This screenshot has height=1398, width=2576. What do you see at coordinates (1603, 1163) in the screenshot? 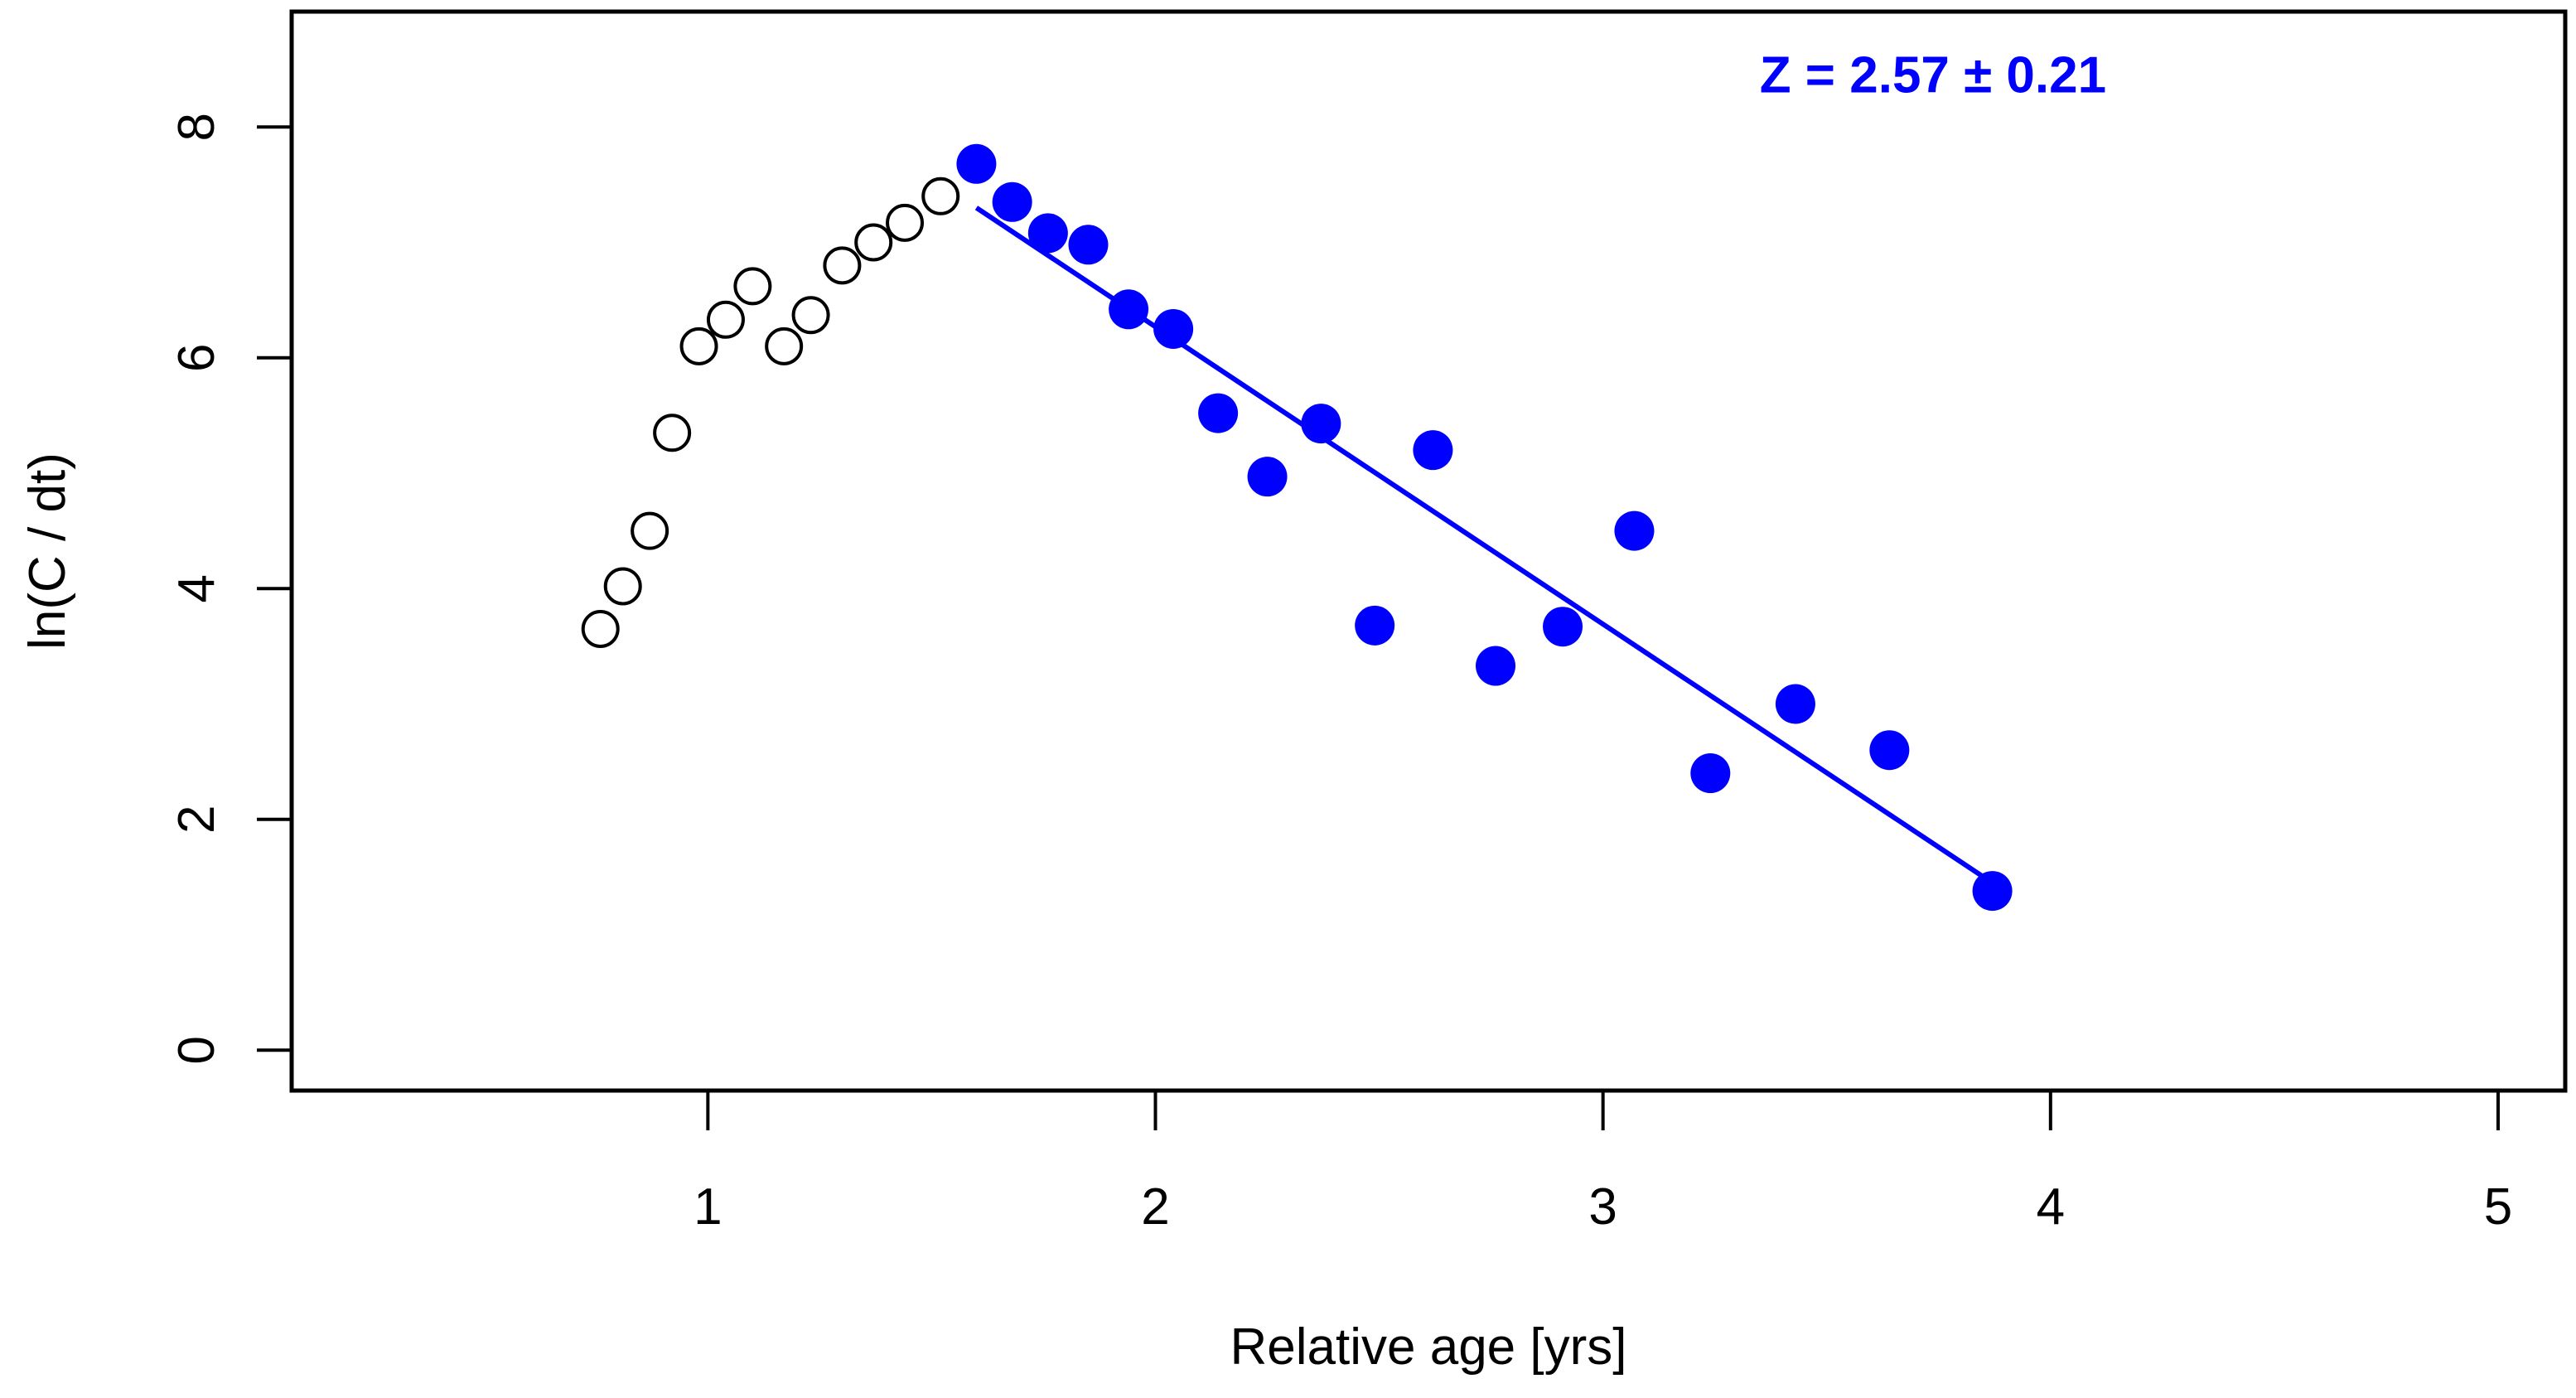
I see `x-axis: 1 2 3 4 5` at bounding box center [1603, 1163].